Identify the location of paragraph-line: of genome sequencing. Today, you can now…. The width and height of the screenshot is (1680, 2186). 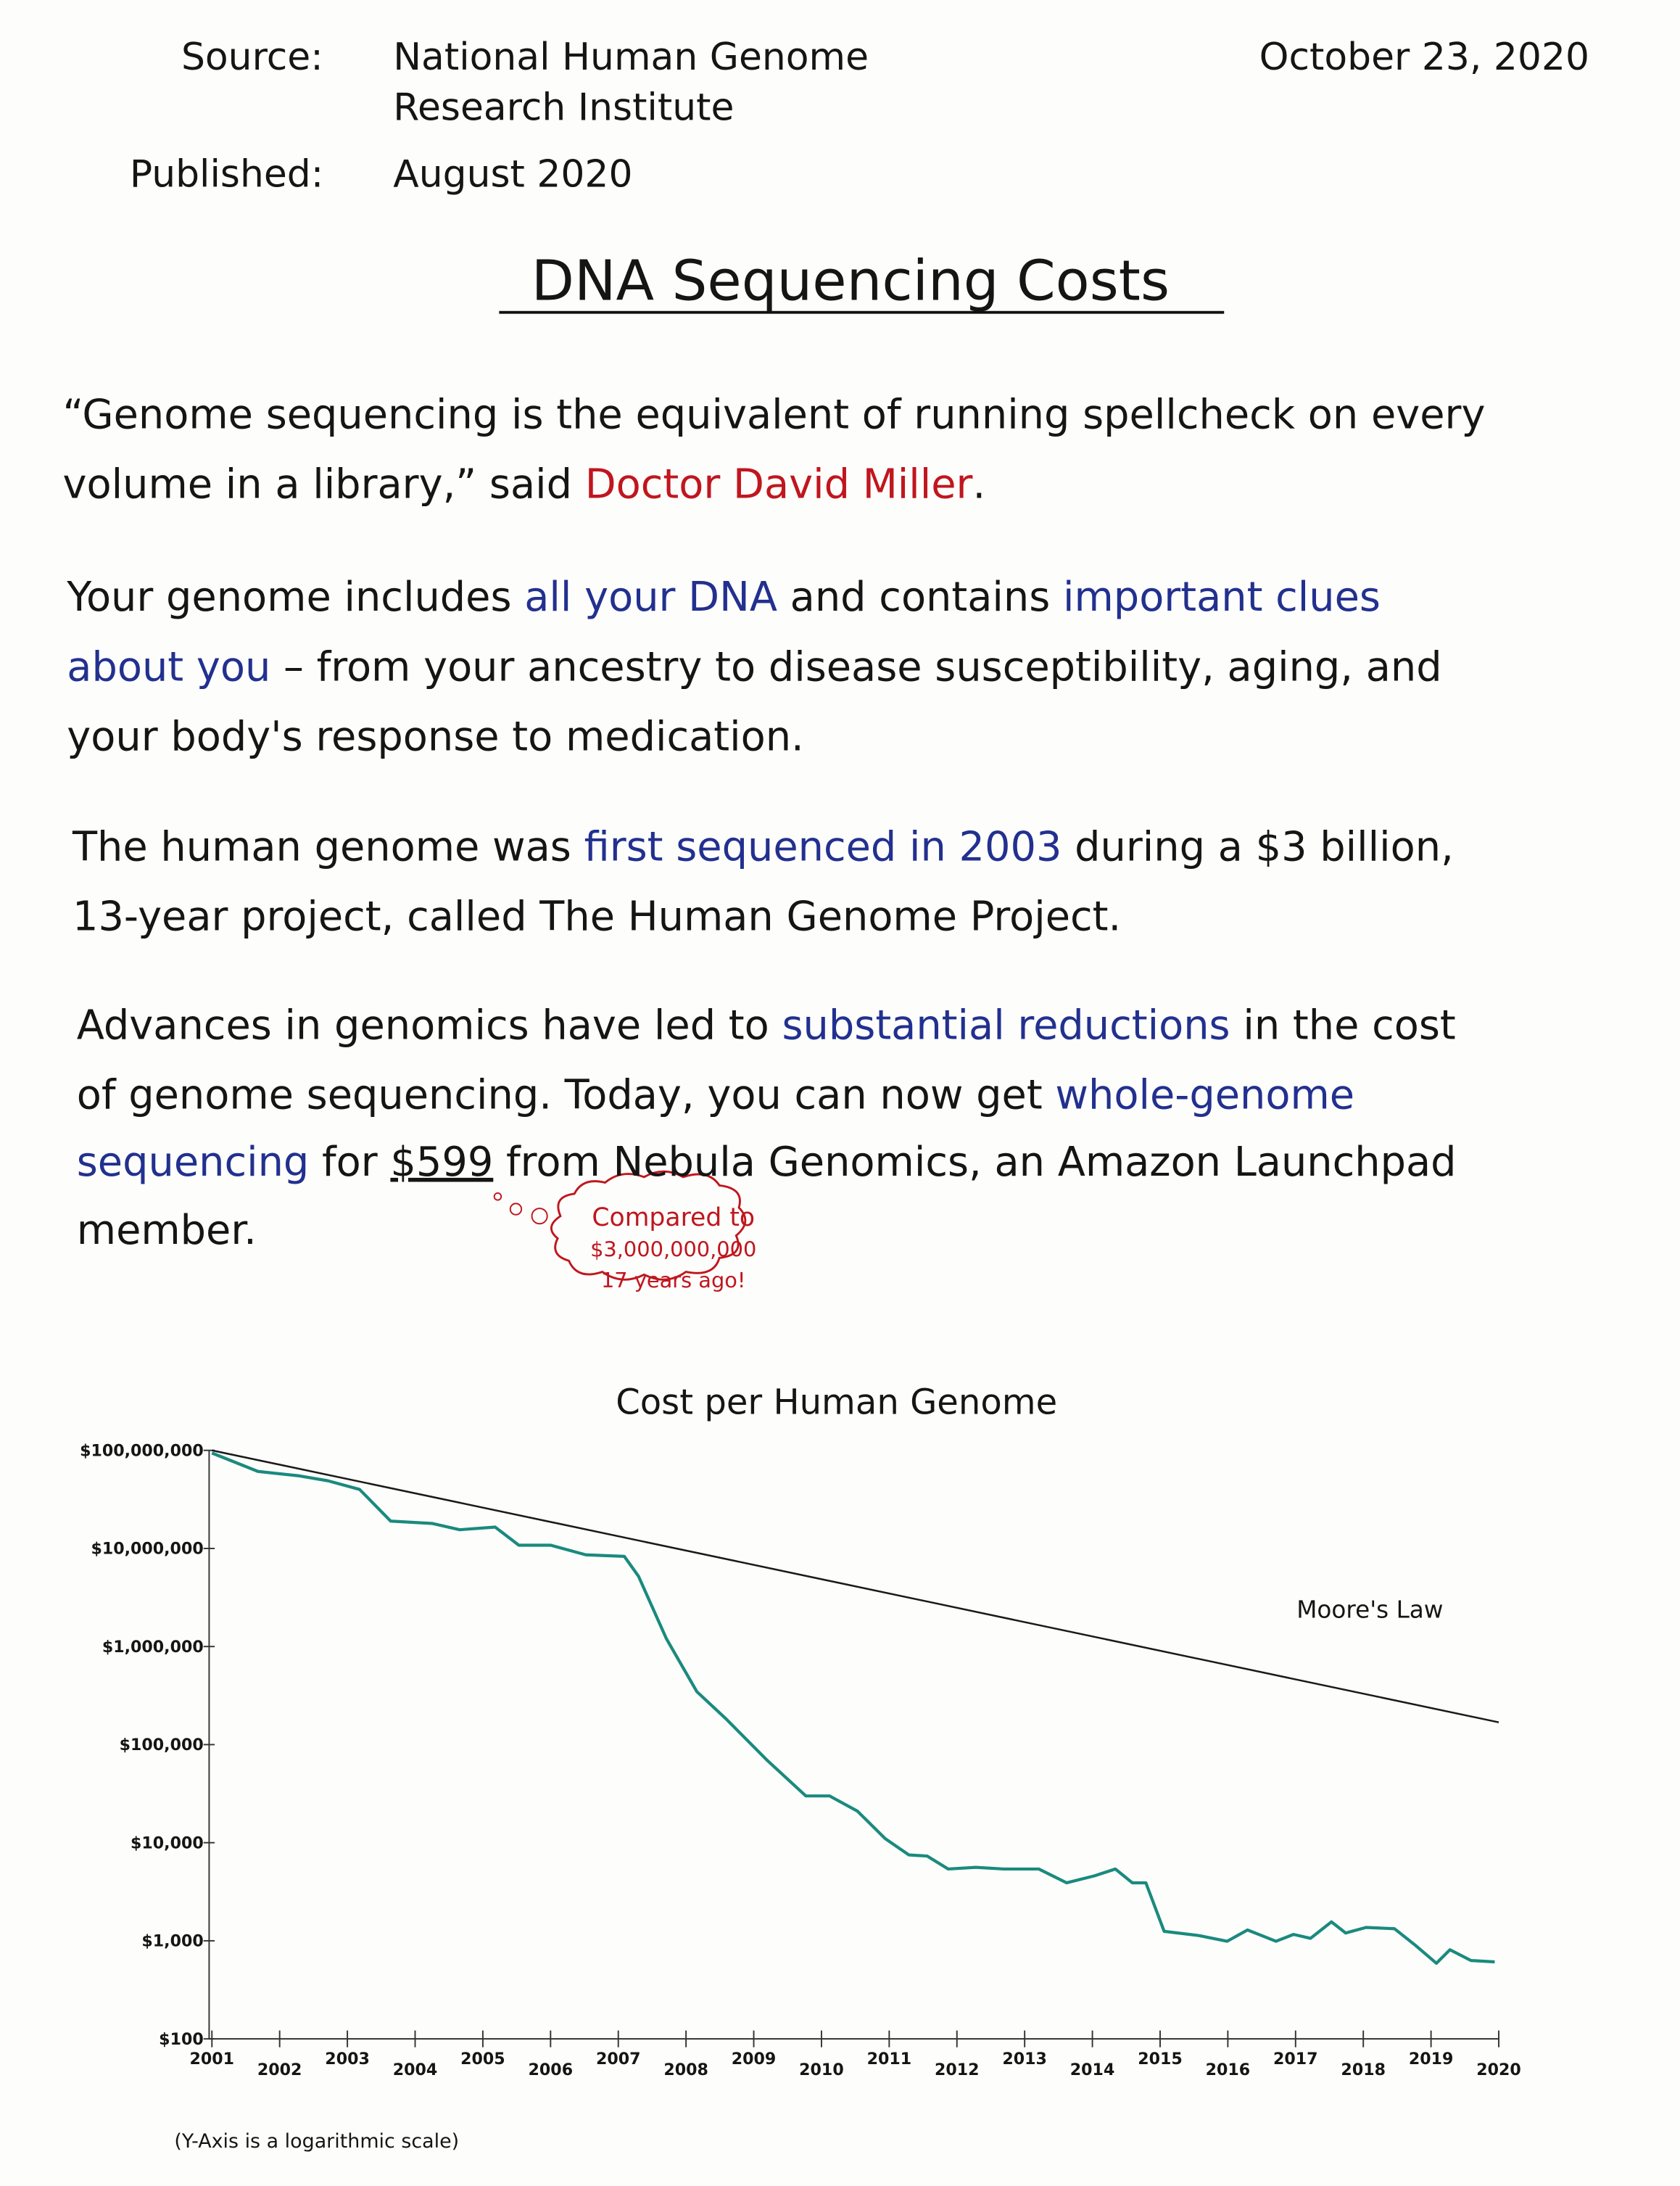
(715, 1095).